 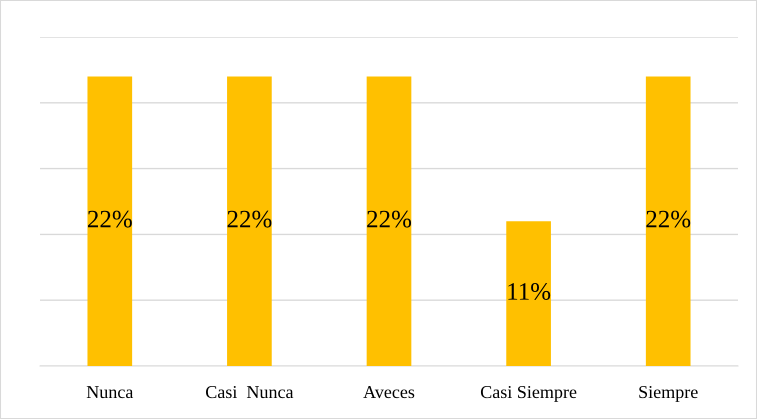 I want to click on x-tick-label: Casi Siempre, so click(x=528, y=394).